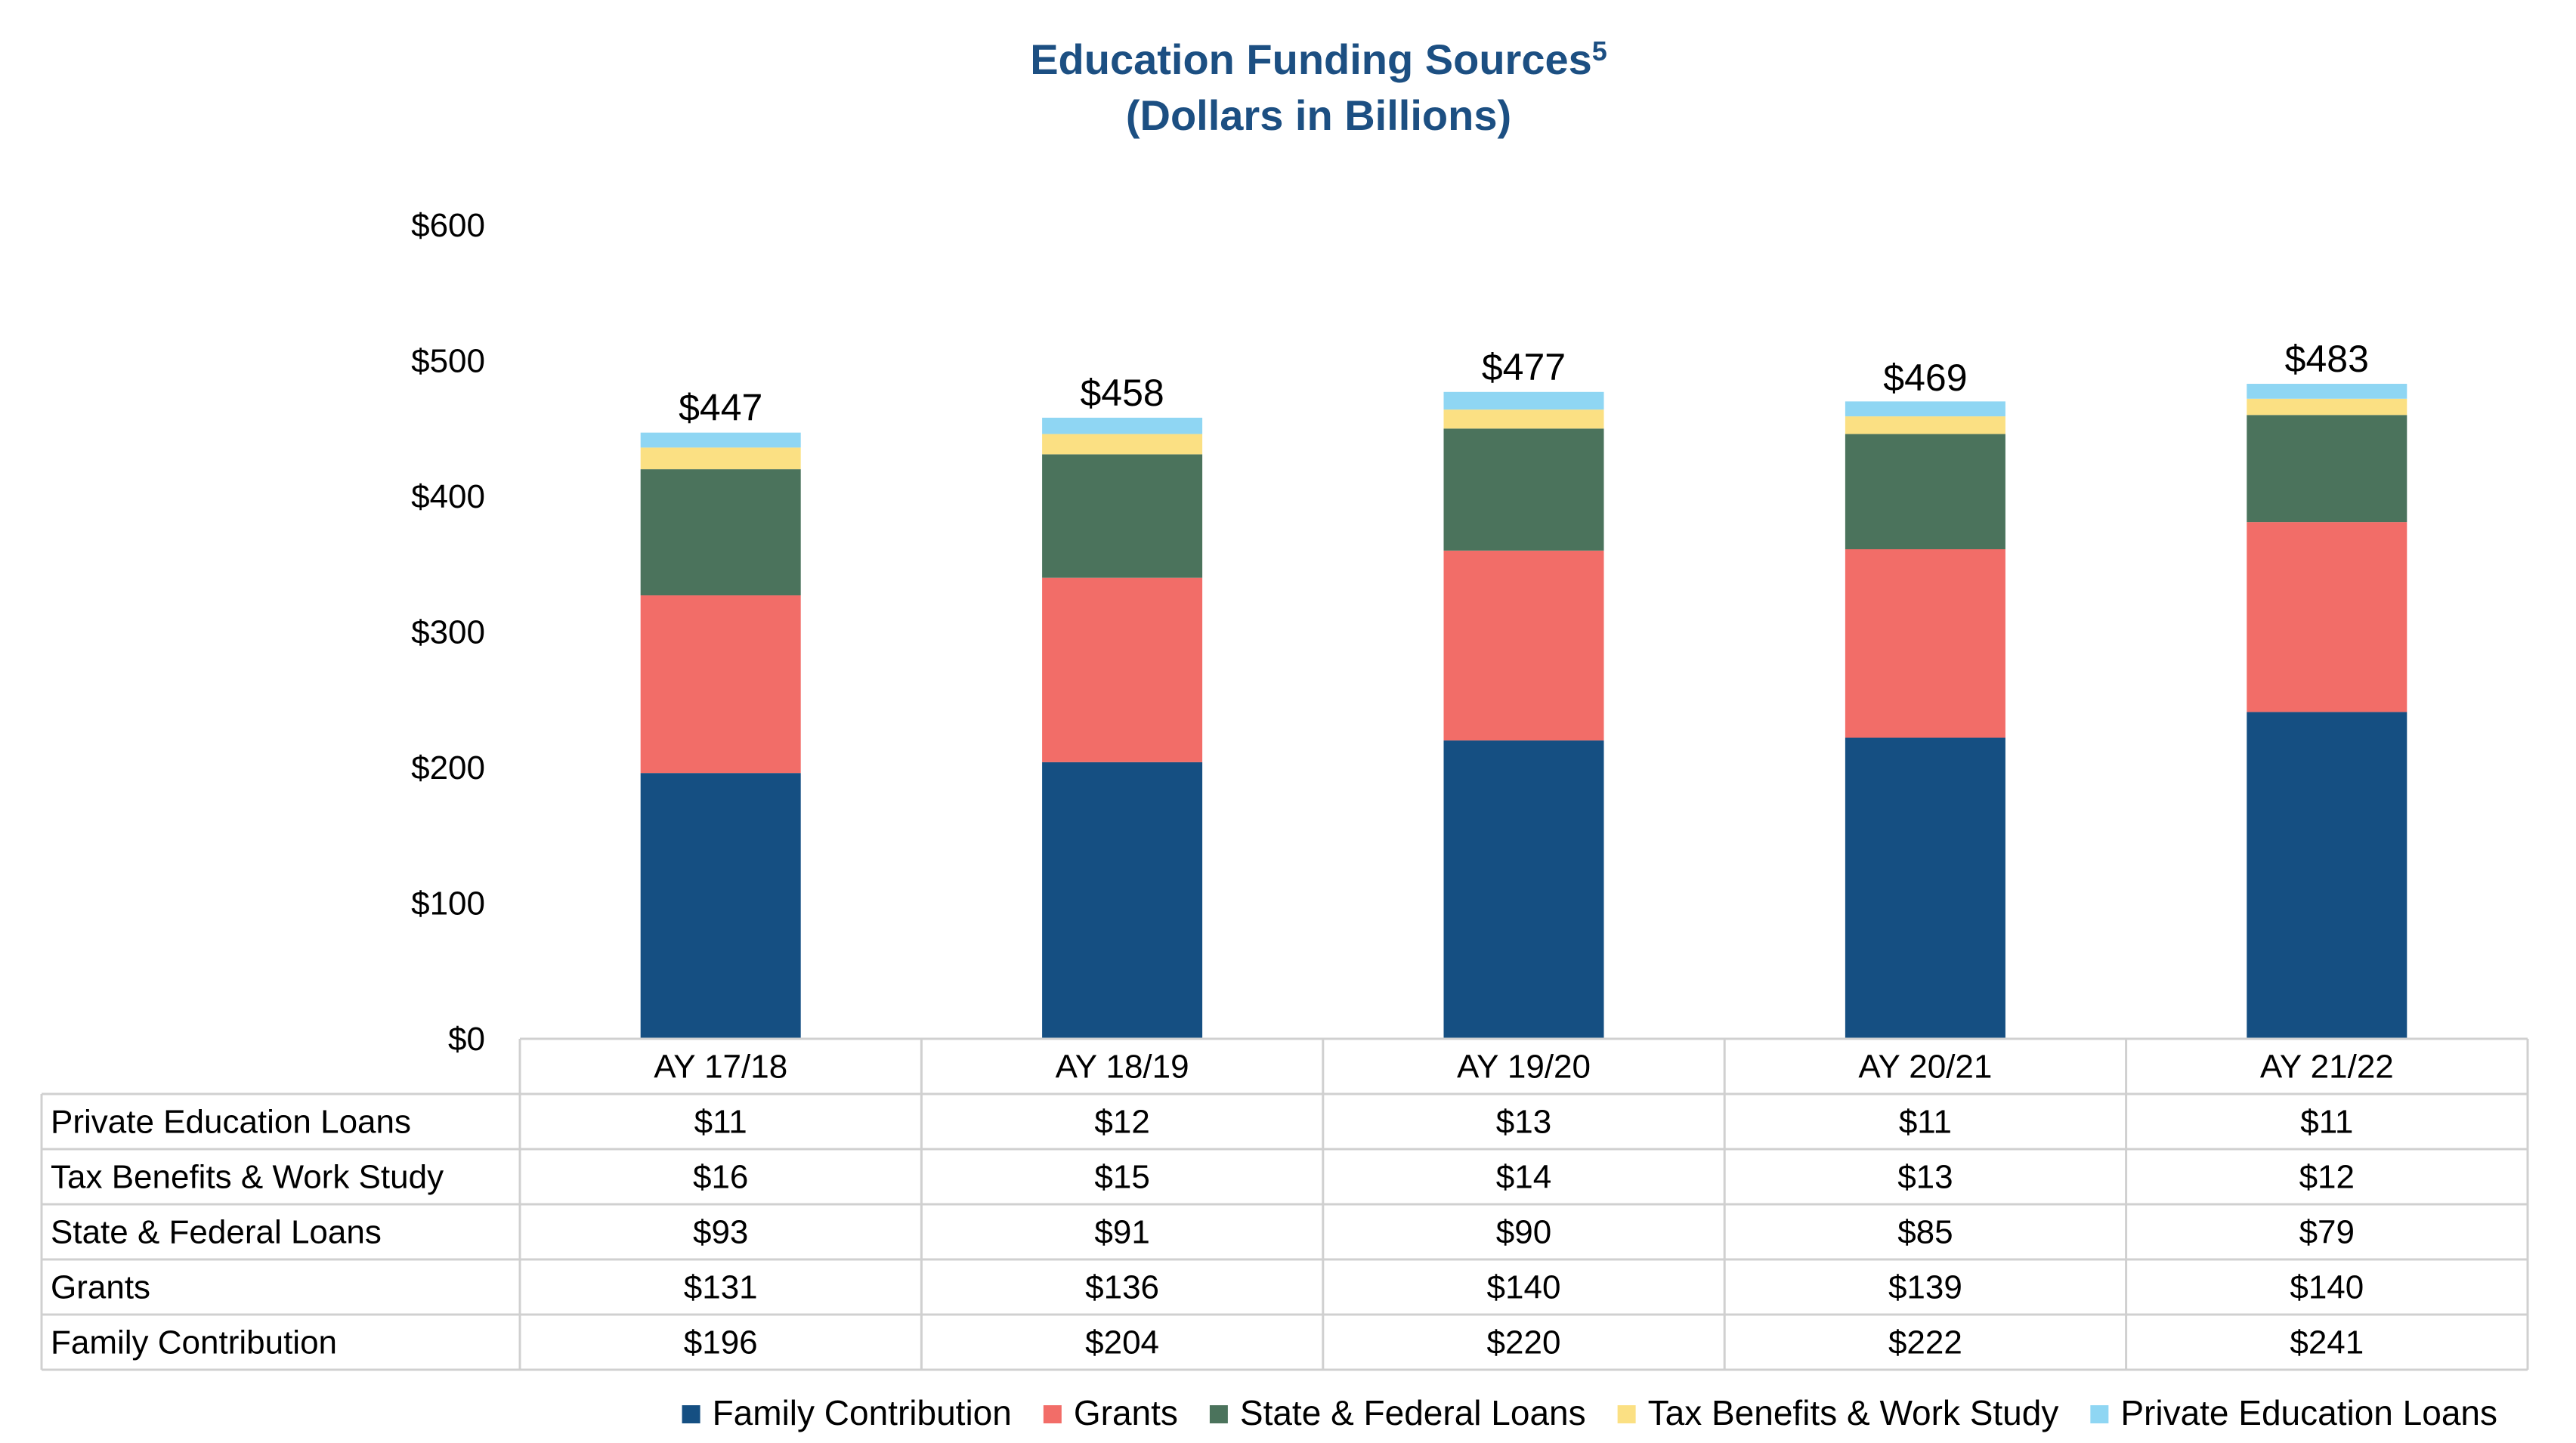 The image size is (2576, 1443). I want to click on y-axis: $0 $100 $200 $300 $400 $500 $600, so click(448, 633).